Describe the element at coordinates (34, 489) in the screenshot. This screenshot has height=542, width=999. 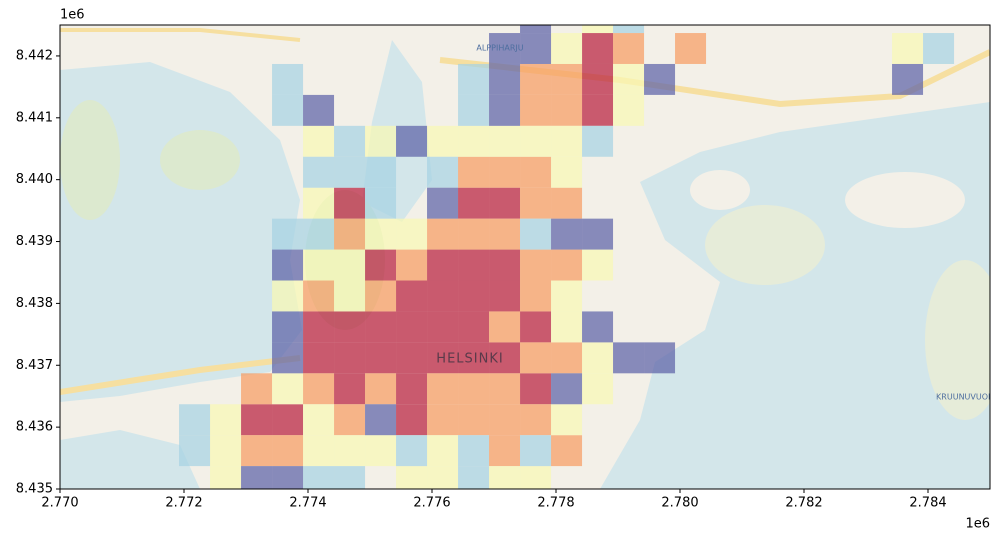
I see `y-tick-label: 8.435` at that location.